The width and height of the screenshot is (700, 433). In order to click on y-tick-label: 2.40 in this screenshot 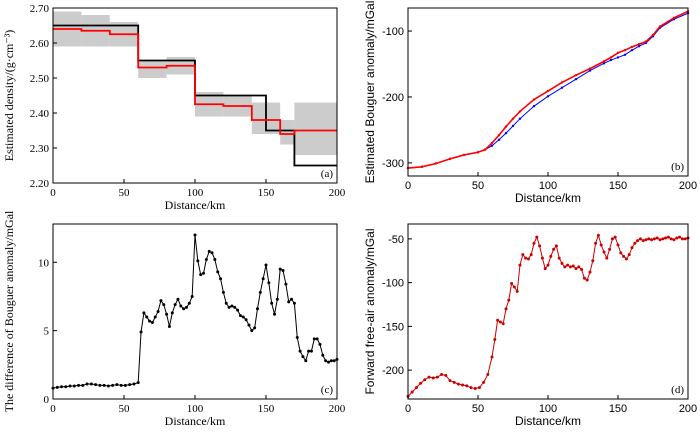, I will do `click(40, 114)`.